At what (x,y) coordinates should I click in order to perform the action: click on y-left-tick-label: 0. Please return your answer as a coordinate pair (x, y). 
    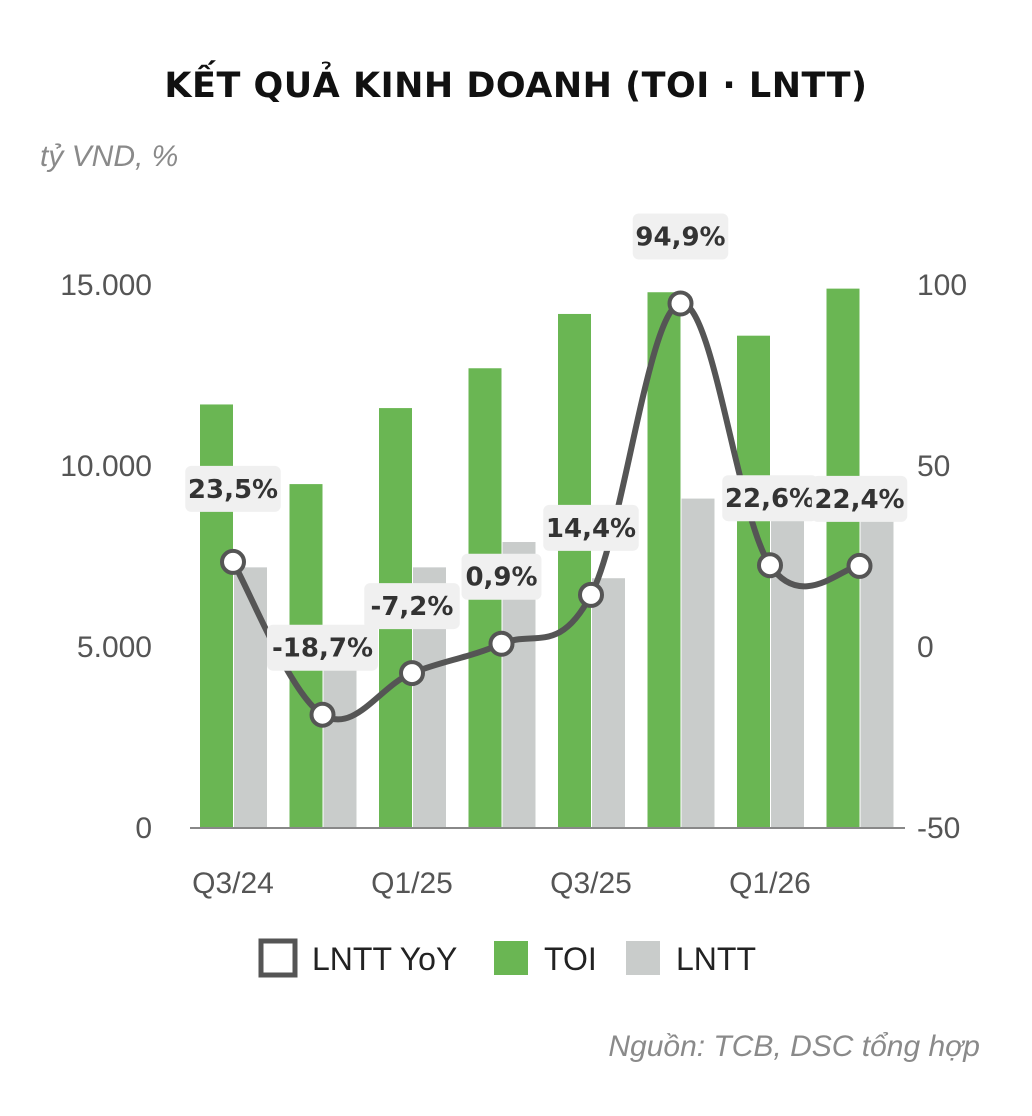
    Looking at the image, I should click on (143, 828).